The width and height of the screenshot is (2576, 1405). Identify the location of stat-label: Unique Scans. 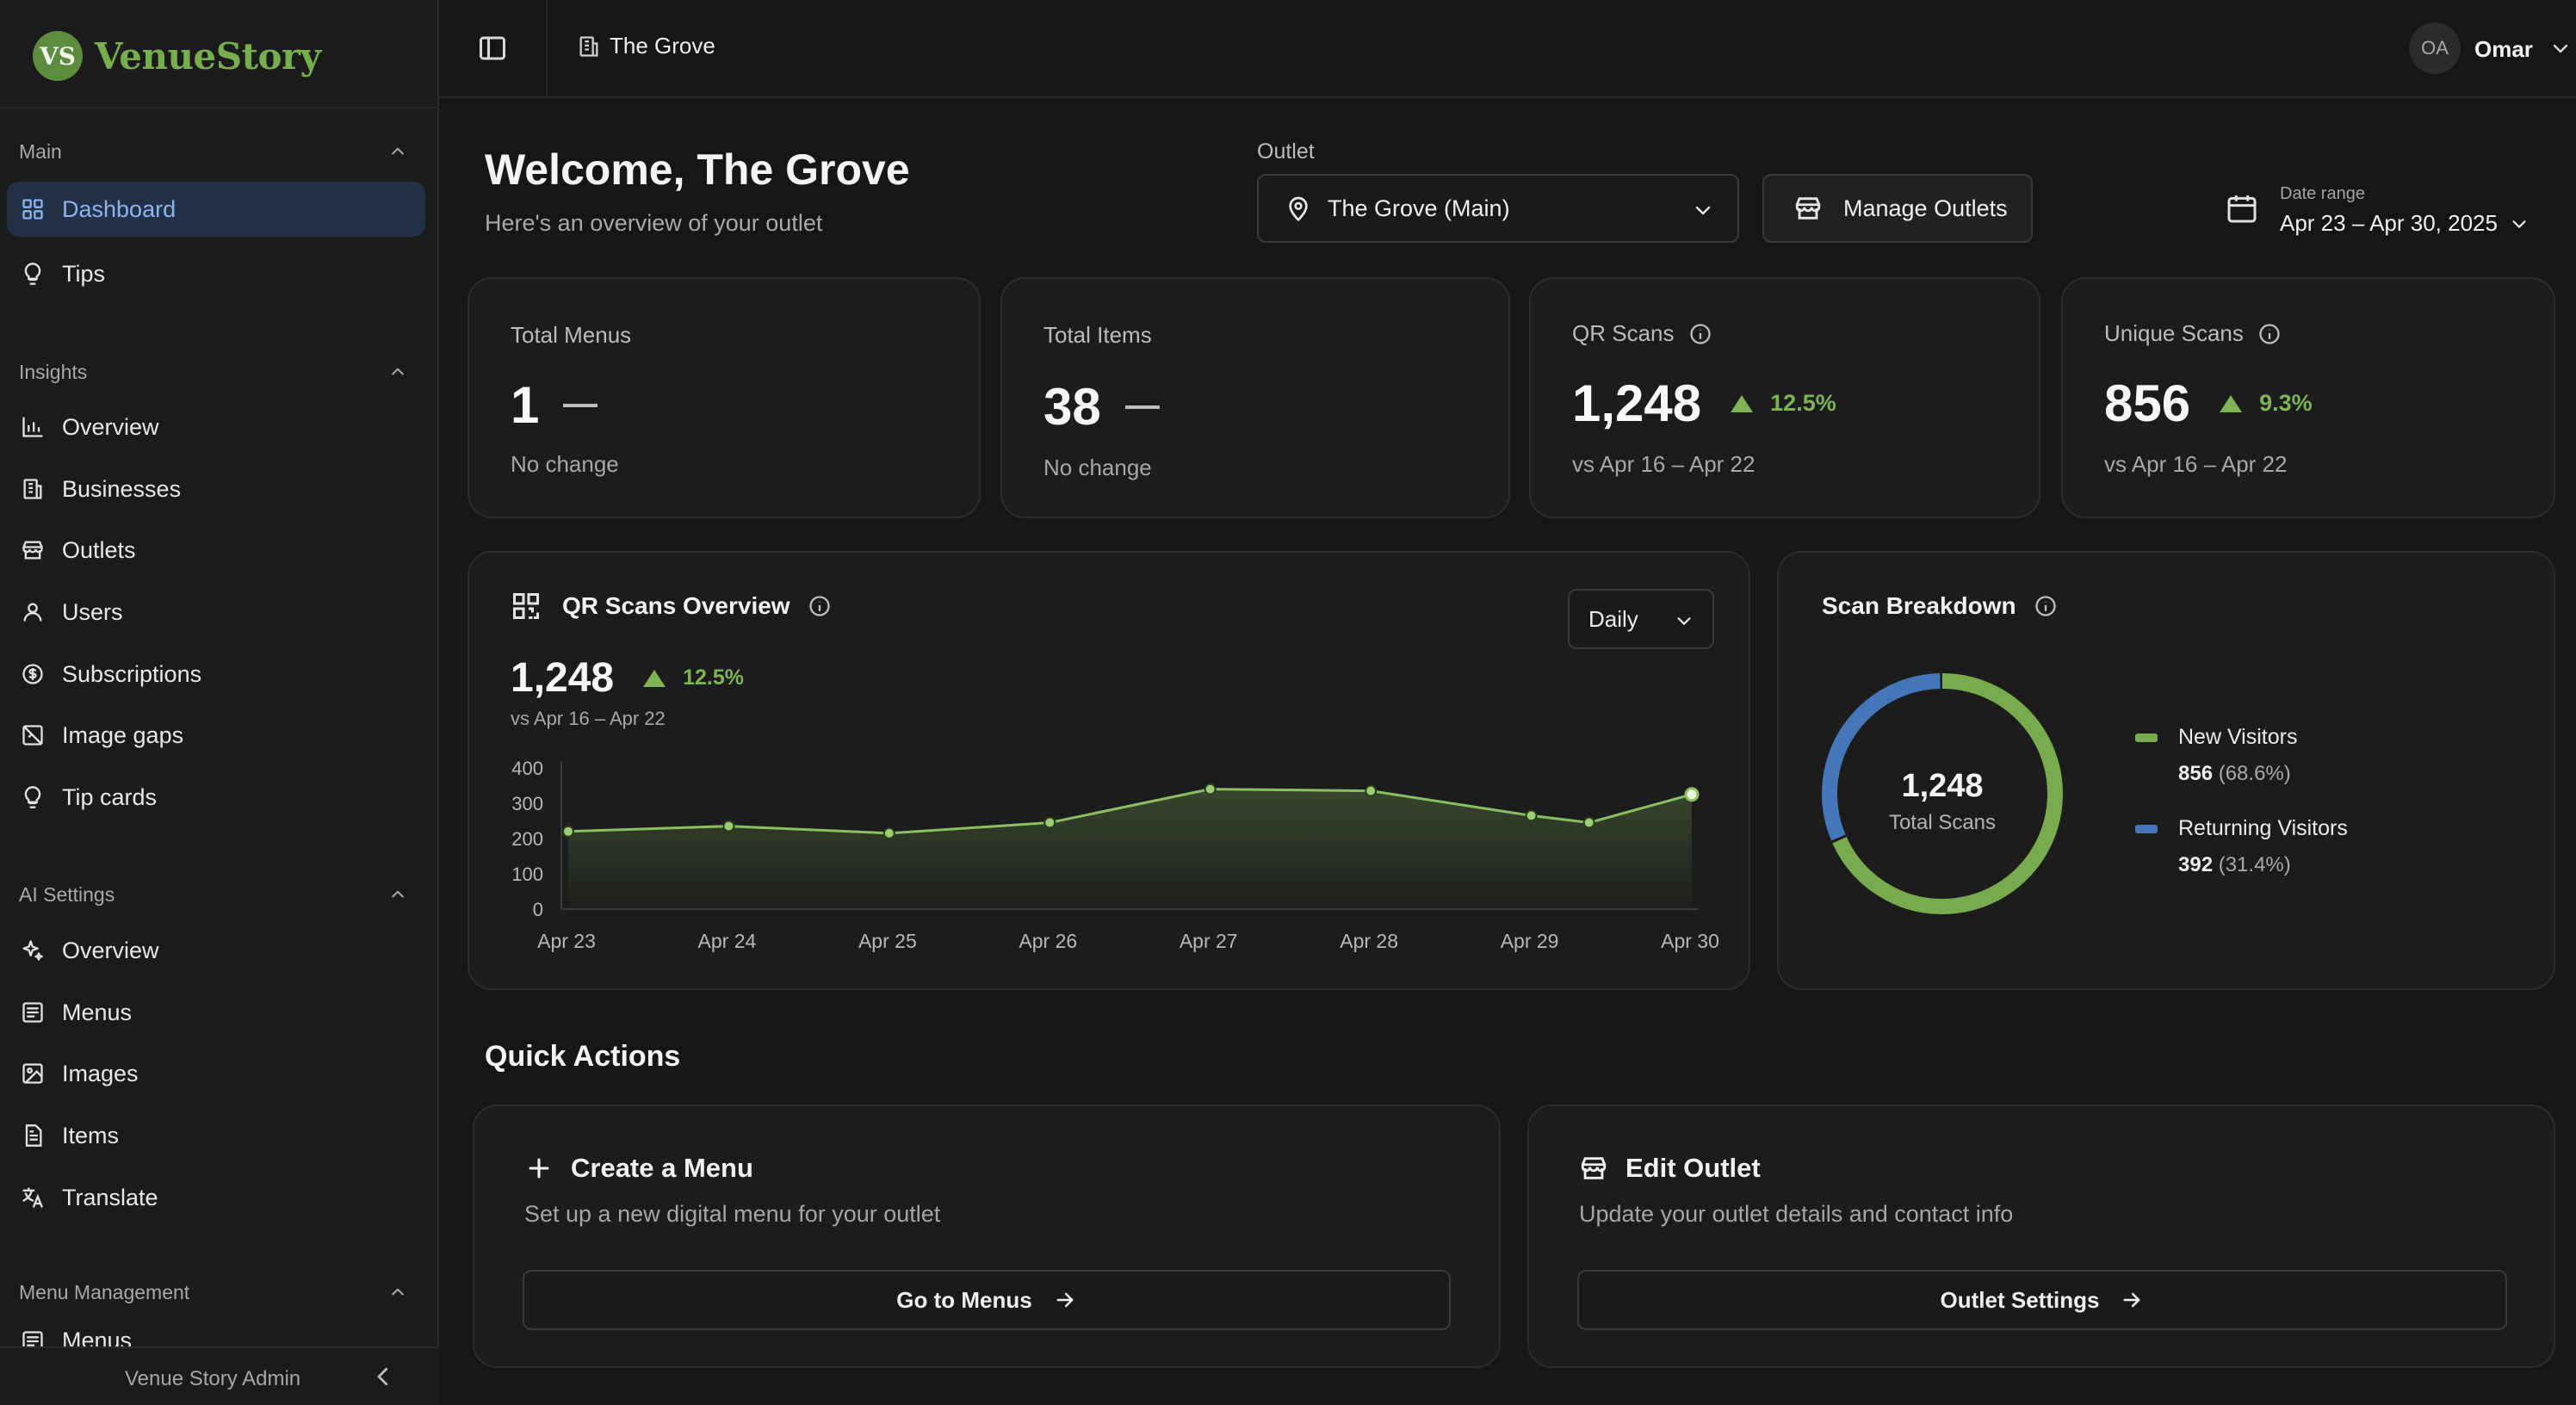
(2193, 333).